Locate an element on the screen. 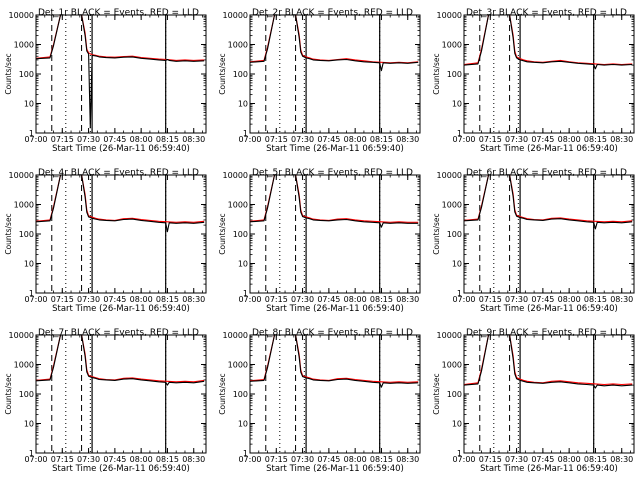 This screenshot has width=640, height=480. chart-title: Det_1r BLACK = Events, RED = LLD is located at coordinates (118, 13).